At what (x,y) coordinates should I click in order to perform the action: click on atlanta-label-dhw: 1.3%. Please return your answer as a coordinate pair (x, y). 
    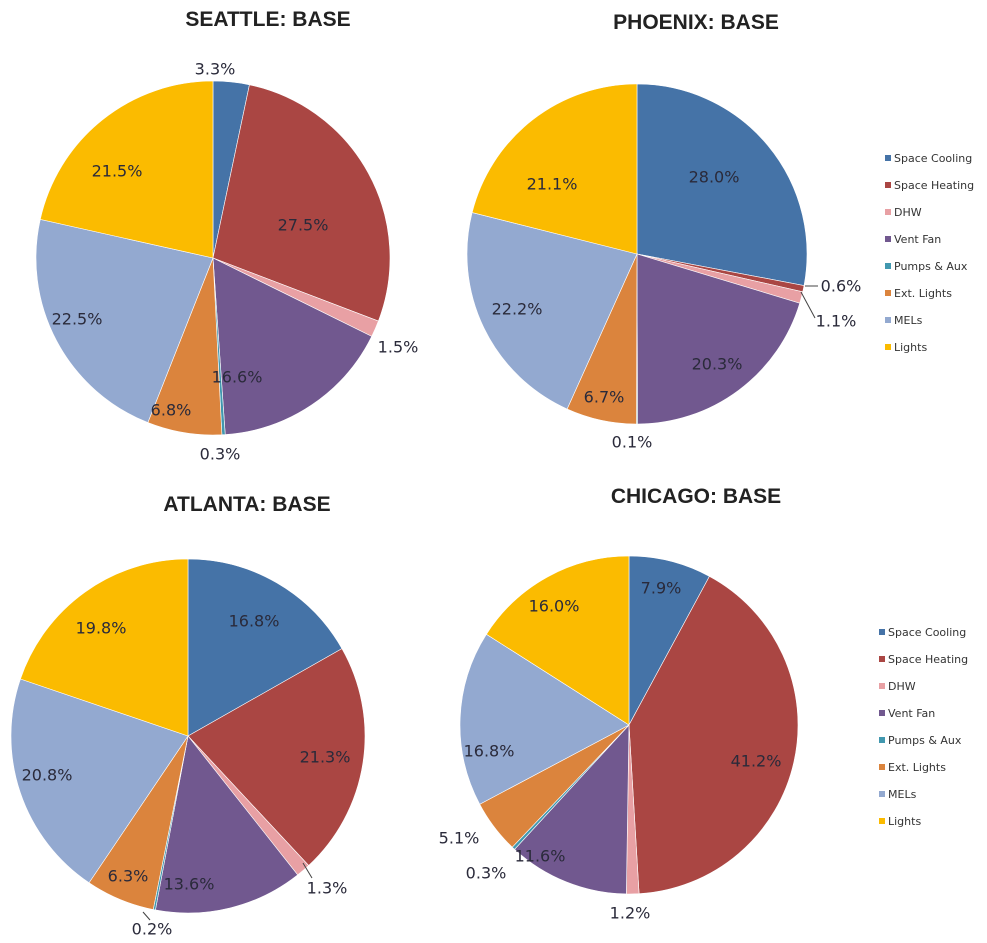
    Looking at the image, I should click on (327, 888).